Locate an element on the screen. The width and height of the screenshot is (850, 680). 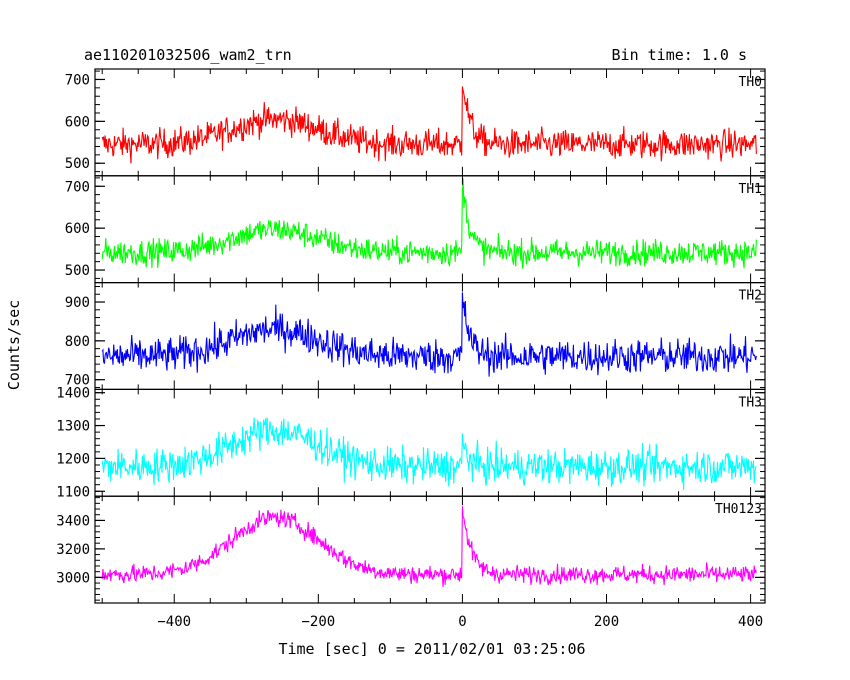
x-axis: −400 −200 0 200 400 is located at coordinates (460, 622).